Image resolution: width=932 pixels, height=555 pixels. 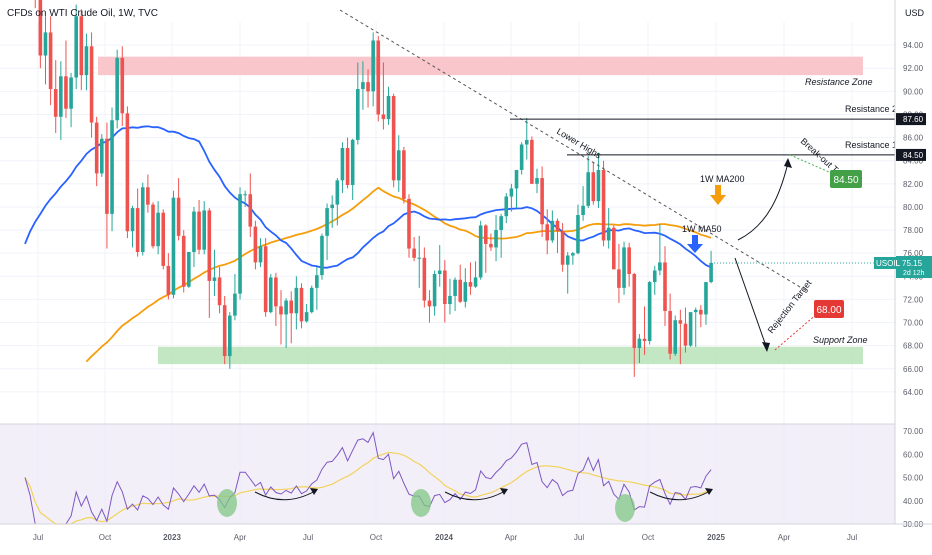 What do you see at coordinates (913, 184) in the screenshot?
I see `price-tick-label: 82.00` at bounding box center [913, 184].